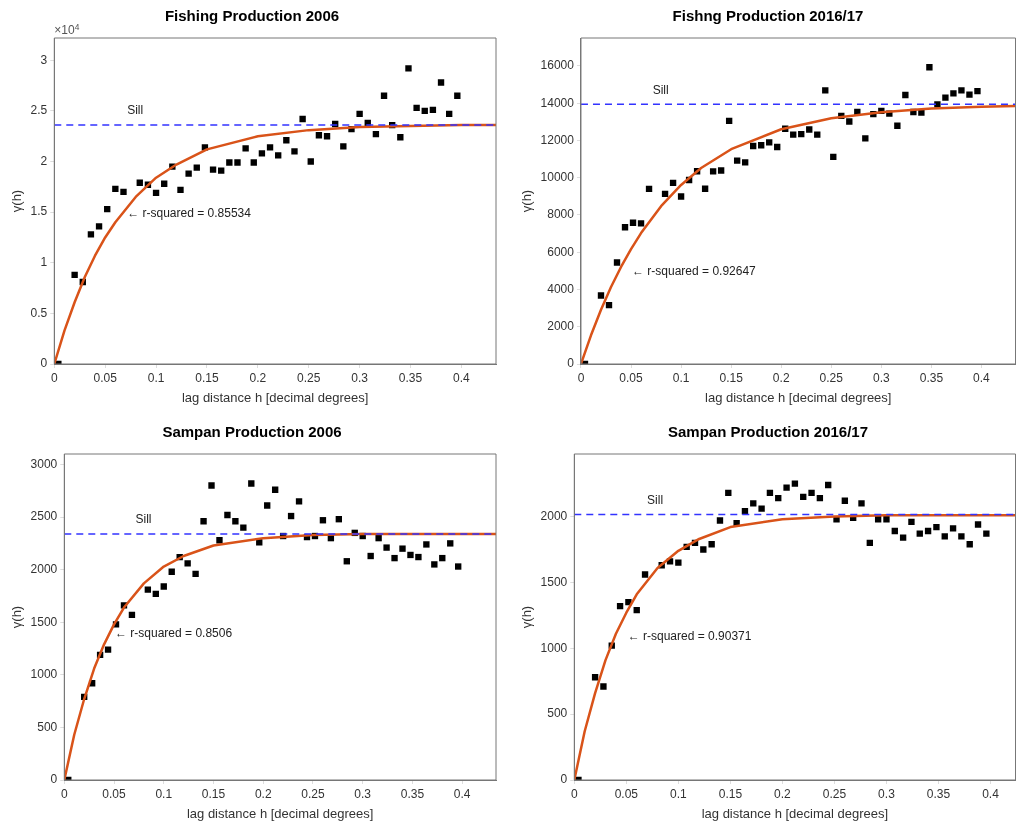 This screenshot has width=1021, height=831. Describe the element at coordinates (252, 432) in the screenshot. I see `chart-title: Sampan Production 2006` at that location.